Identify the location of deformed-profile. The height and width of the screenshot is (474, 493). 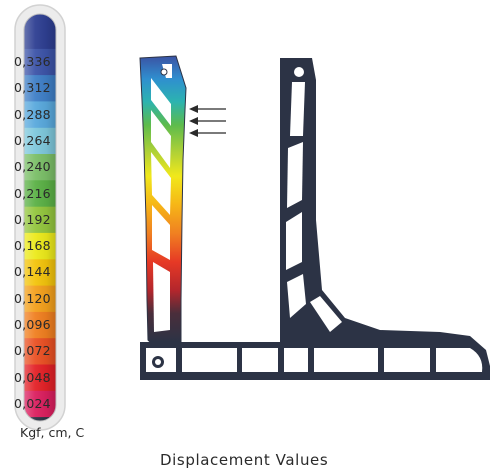
(163, 199).